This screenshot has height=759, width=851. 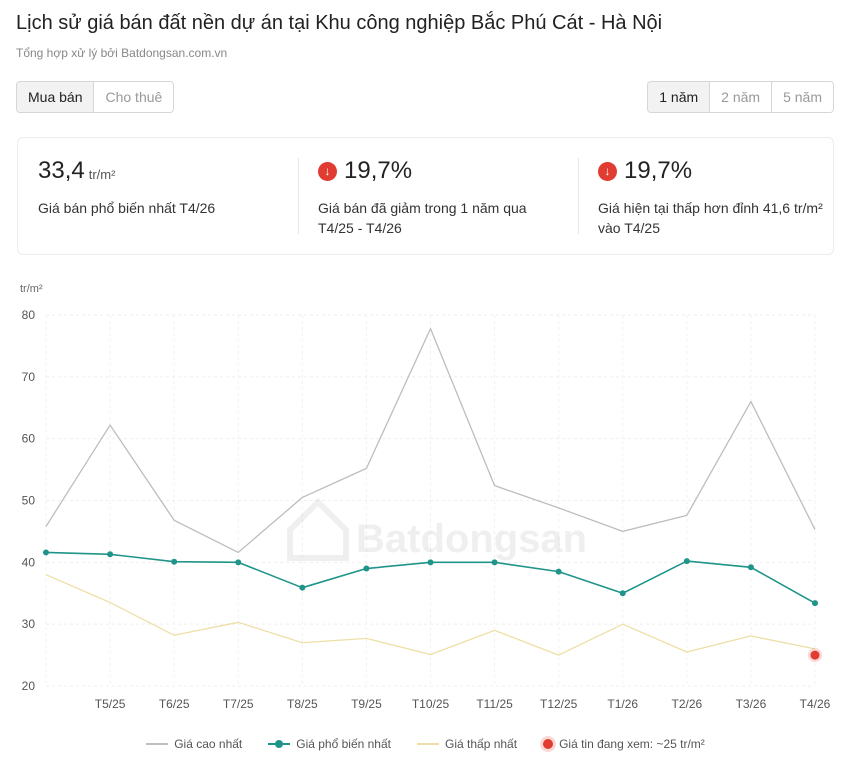 I want to click on x-tick-label: T8/25, so click(x=302, y=704).